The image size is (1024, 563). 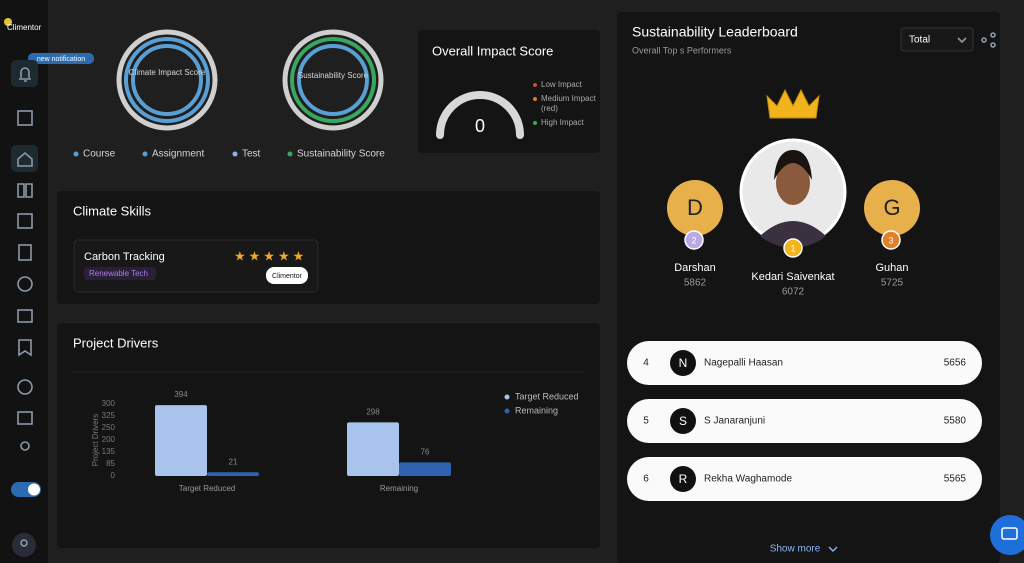 I want to click on done-icon, so click(x=25, y=284).